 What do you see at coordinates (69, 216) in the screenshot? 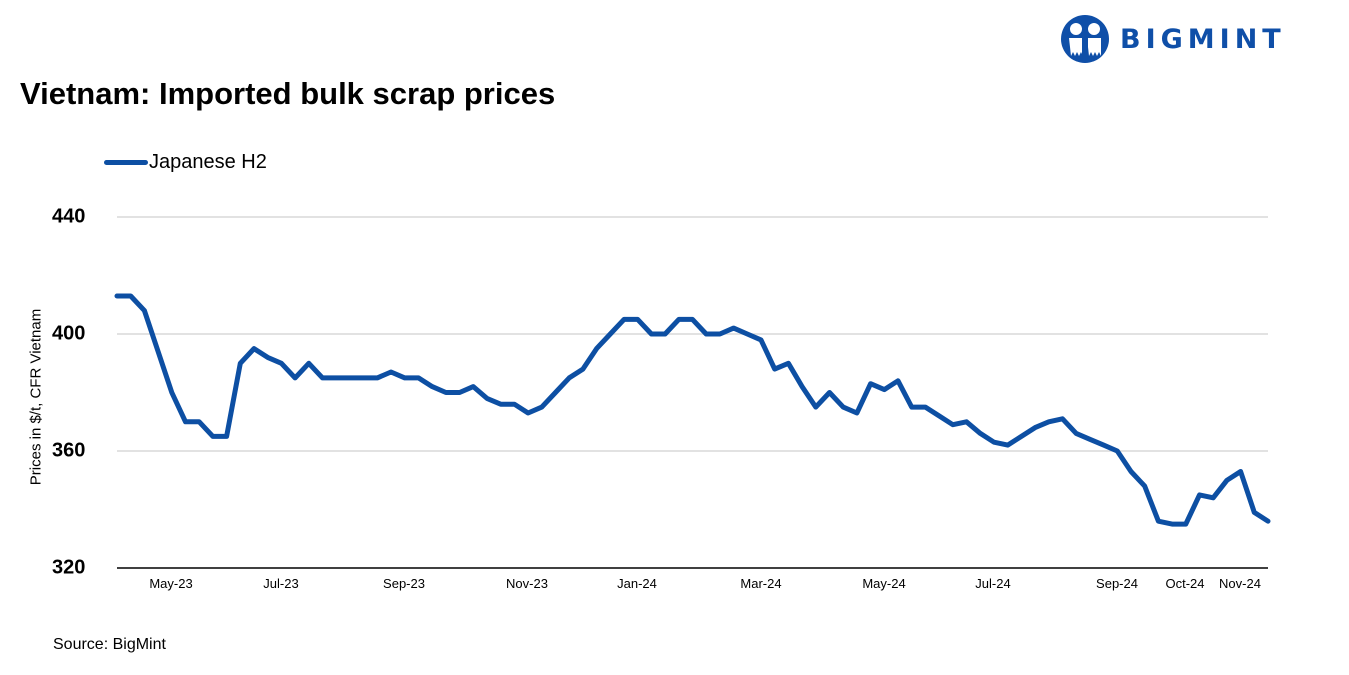
I see `y-tick-440: 440` at bounding box center [69, 216].